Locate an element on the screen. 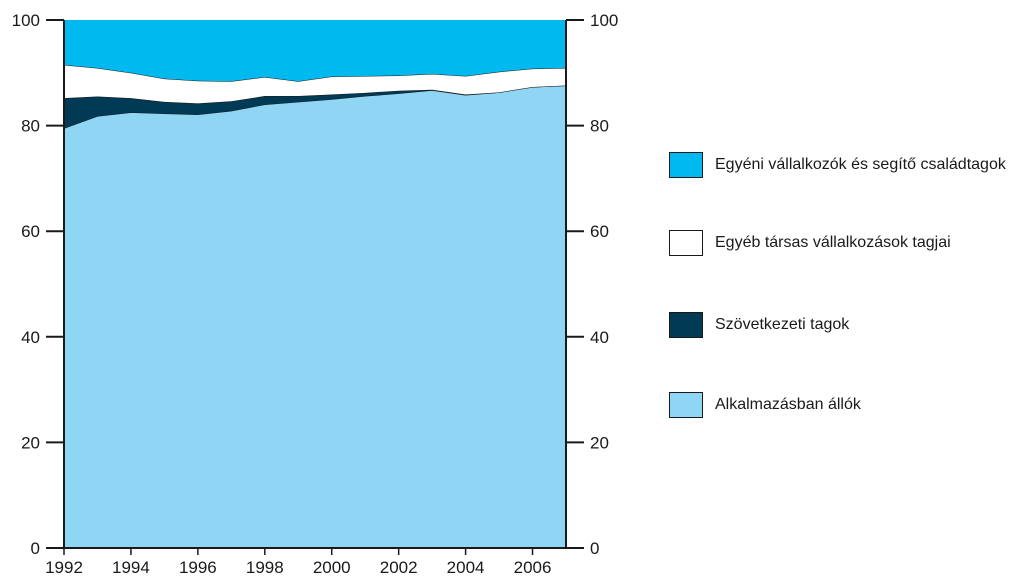  legend-item-alkalmazasban-allok: Alkalmazásban állók is located at coordinates (765, 405).